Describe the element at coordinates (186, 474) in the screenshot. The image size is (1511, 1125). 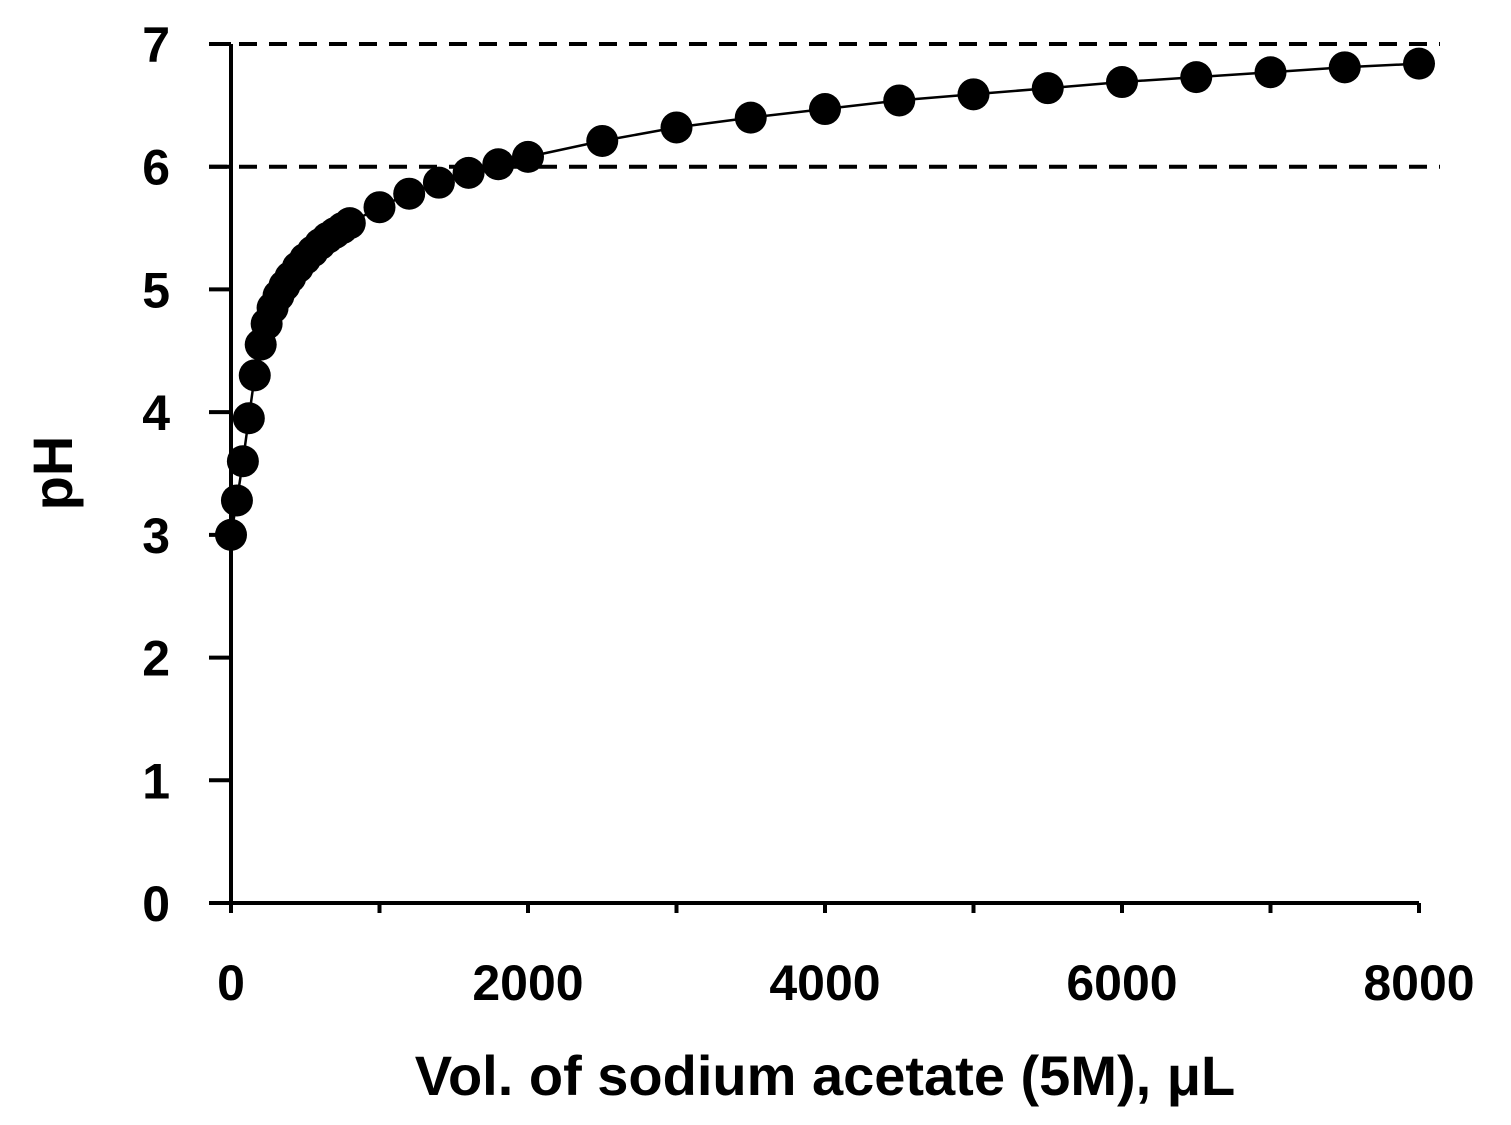
I see `y-ticks: 0 1 2 3 4 5 6 7` at that location.